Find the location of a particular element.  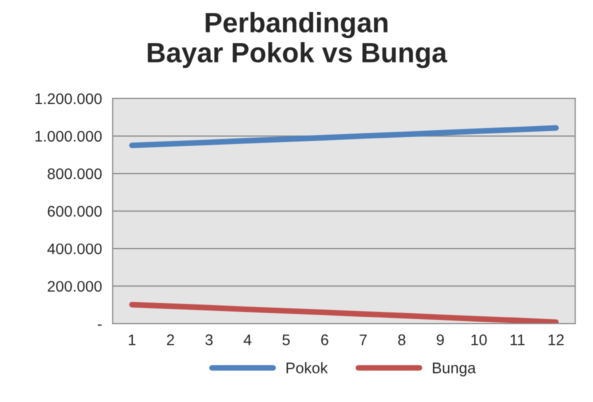

chart-title: Perbandingan Bayar Pokok vs Bunga is located at coordinates (298, 40).